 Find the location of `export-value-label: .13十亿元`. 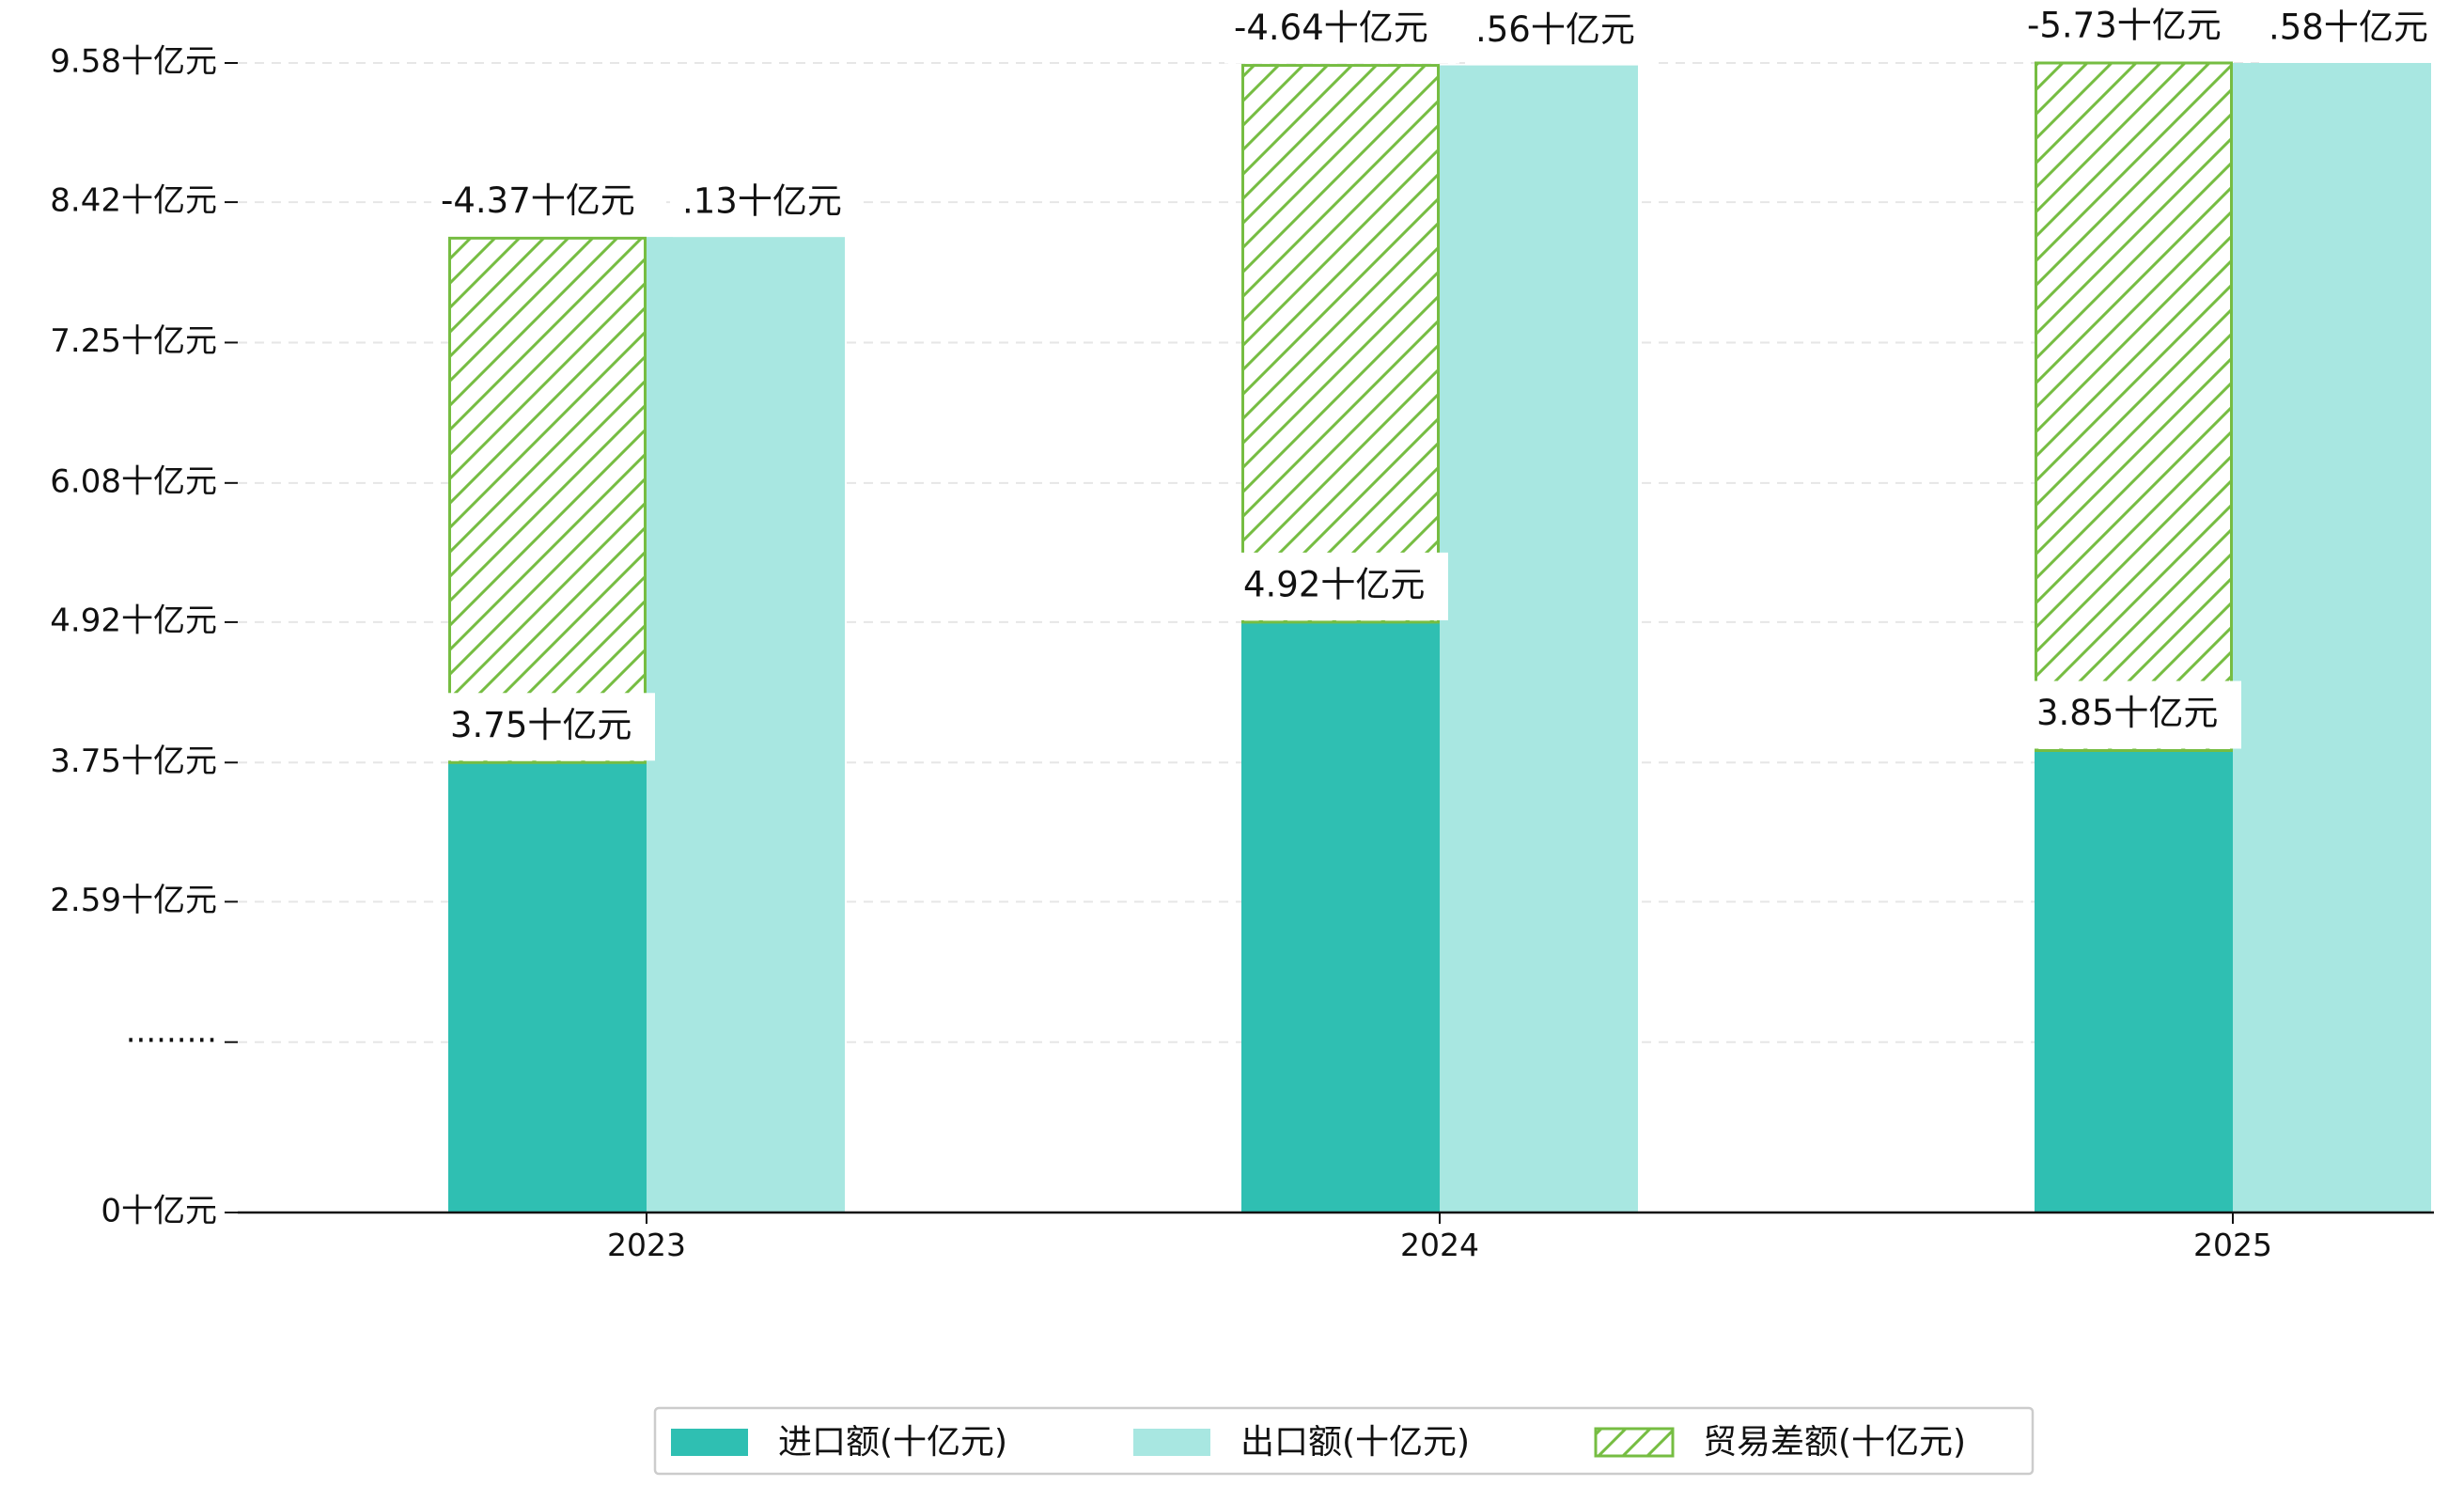

export-value-label: .13十亿元 is located at coordinates (762, 201).